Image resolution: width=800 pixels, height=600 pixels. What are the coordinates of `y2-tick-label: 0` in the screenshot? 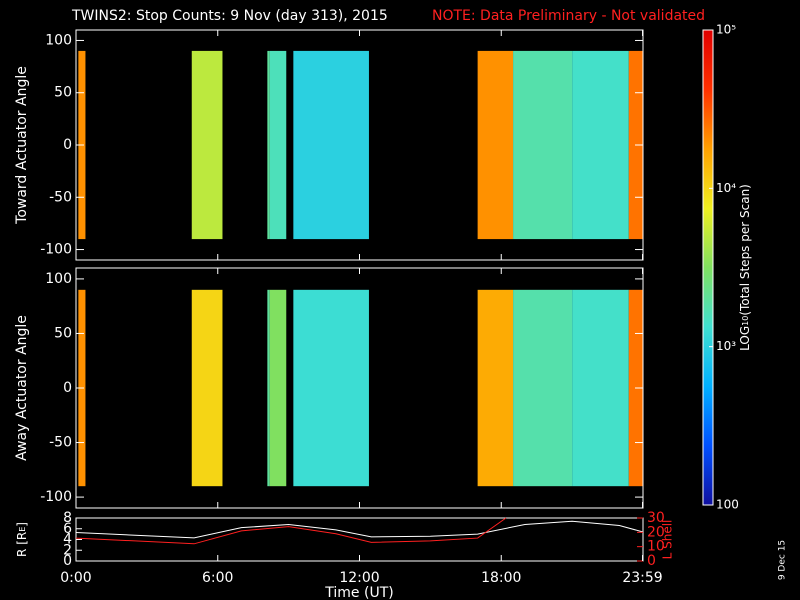 It's located at (651, 561).